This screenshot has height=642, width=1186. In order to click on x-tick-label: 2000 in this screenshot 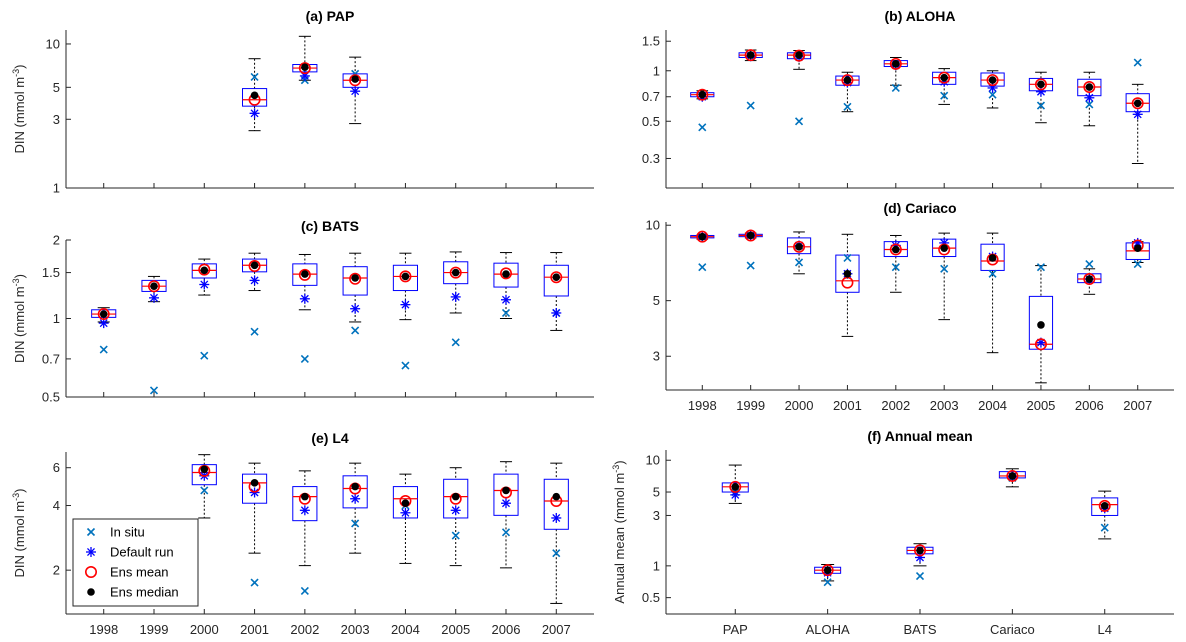, I will do `click(204, 629)`.